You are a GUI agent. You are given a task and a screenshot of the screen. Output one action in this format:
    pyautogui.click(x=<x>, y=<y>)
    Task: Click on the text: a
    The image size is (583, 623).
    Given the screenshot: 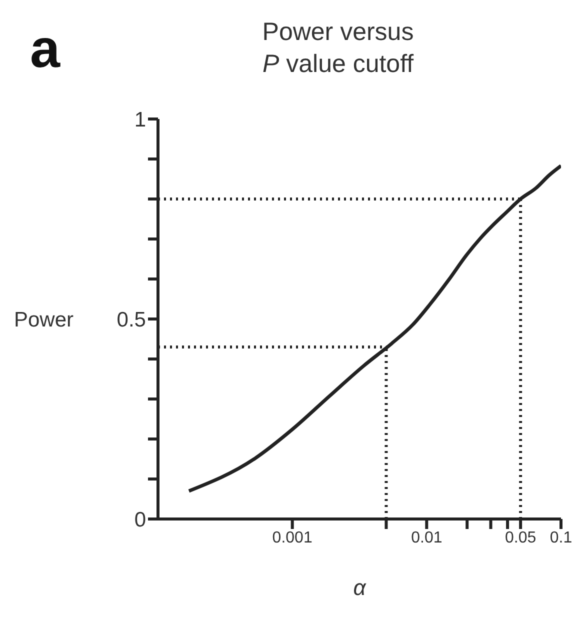 What is the action you would take?
    pyautogui.click(x=45, y=49)
    